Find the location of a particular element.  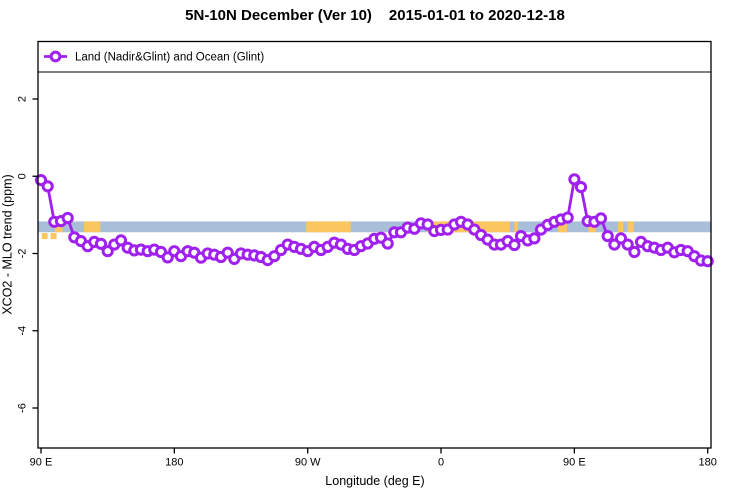

y-tick-label: 2 is located at coordinates (23, 99).